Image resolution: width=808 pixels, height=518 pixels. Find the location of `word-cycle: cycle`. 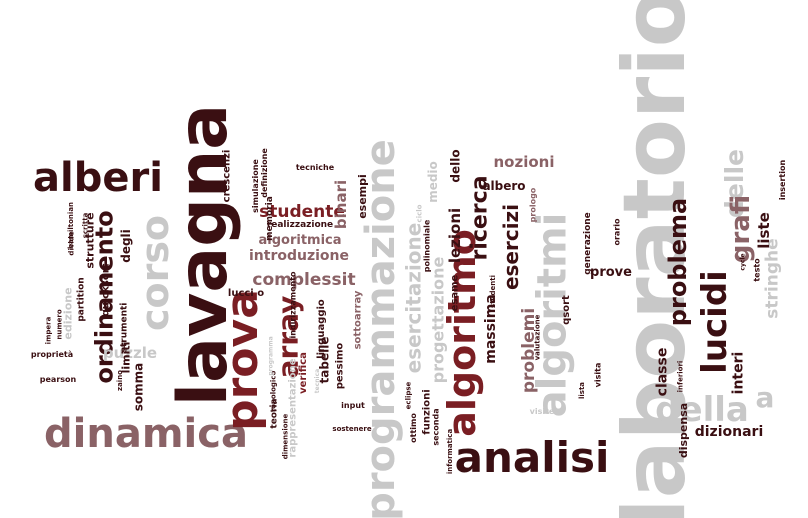

word-cycle: cycle is located at coordinates (743, 262).